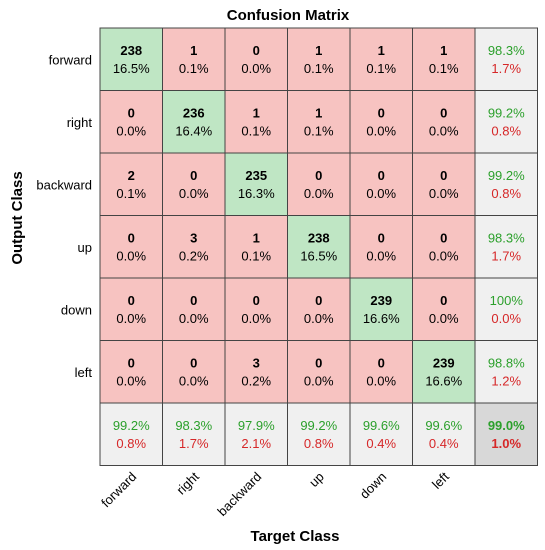 Image resolution: width=545 pixels, height=550 pixels. Describe the element at coordinates (194, 113) in the screenshot. I see `cell-count: 236` at that location.